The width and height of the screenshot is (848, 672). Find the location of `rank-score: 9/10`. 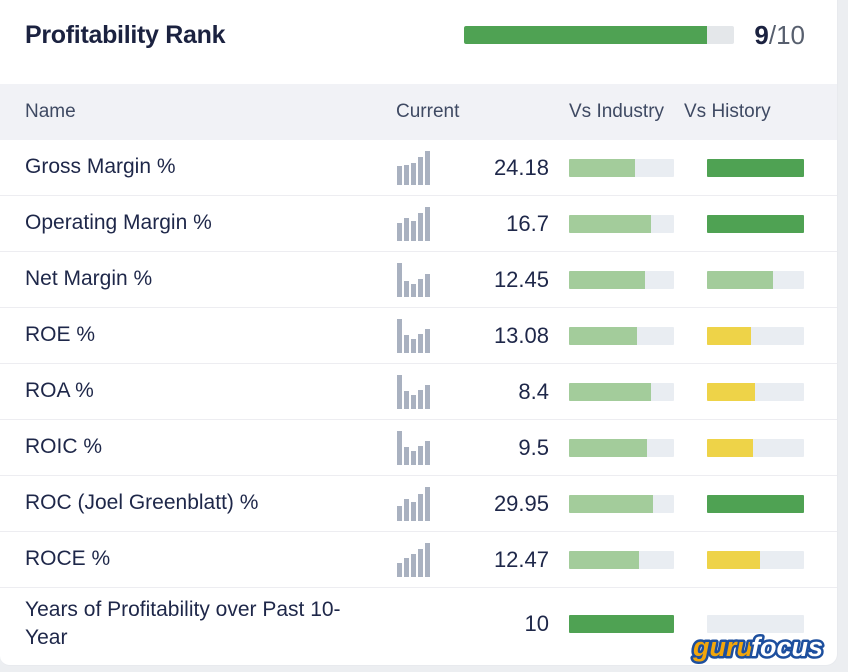

rank-score: 9/10 is located at coordinates (779, 35).